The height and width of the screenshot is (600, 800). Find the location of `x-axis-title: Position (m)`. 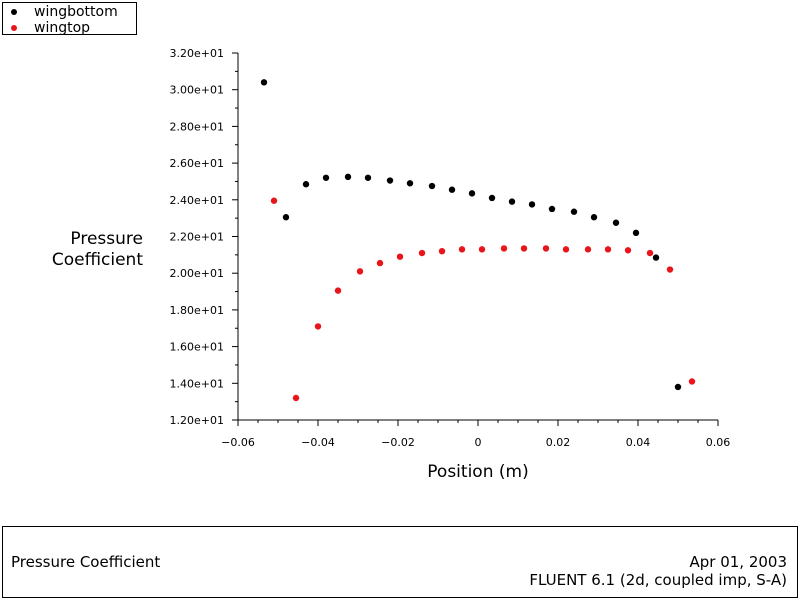

x-axis-title: Position (m) is located at coordinates (477, 472).